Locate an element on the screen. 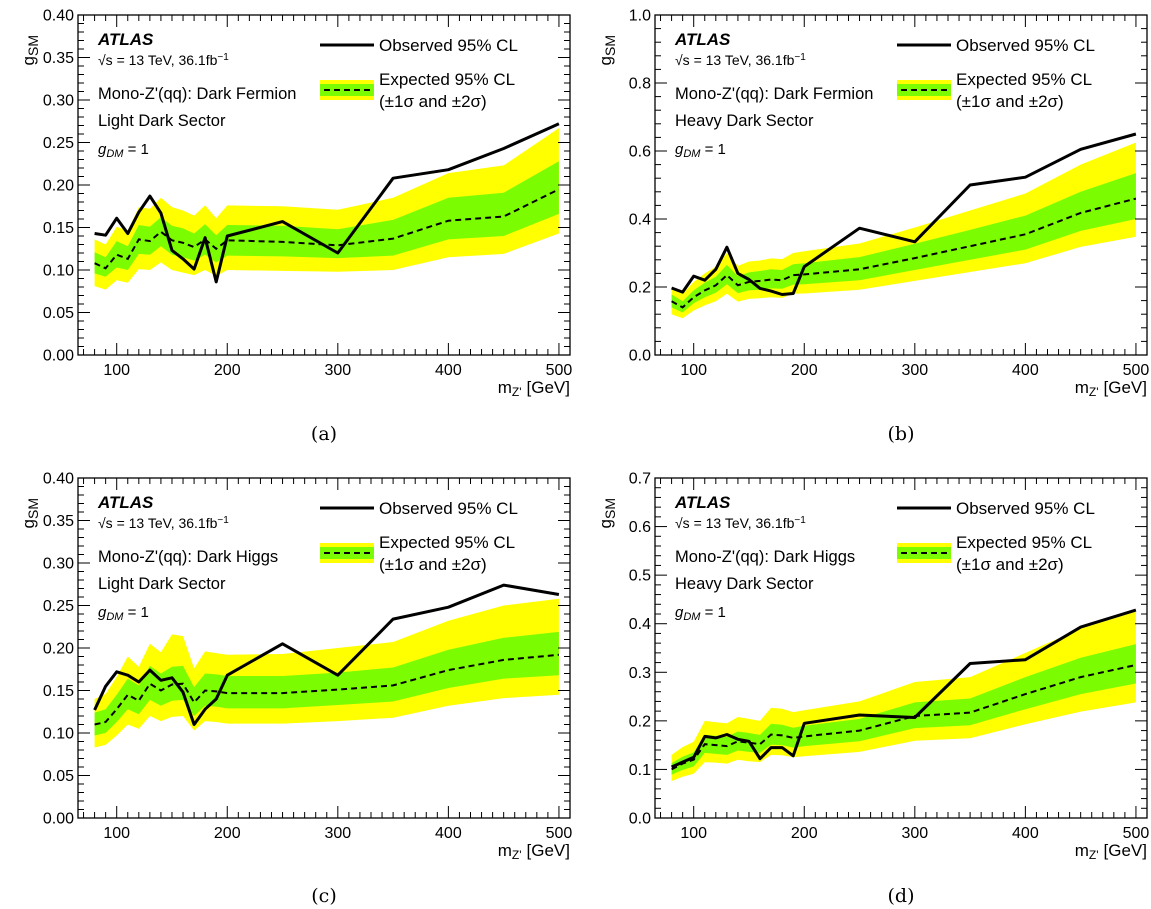  y-tick-label: 0.3 is located at coordinates (640, 673).